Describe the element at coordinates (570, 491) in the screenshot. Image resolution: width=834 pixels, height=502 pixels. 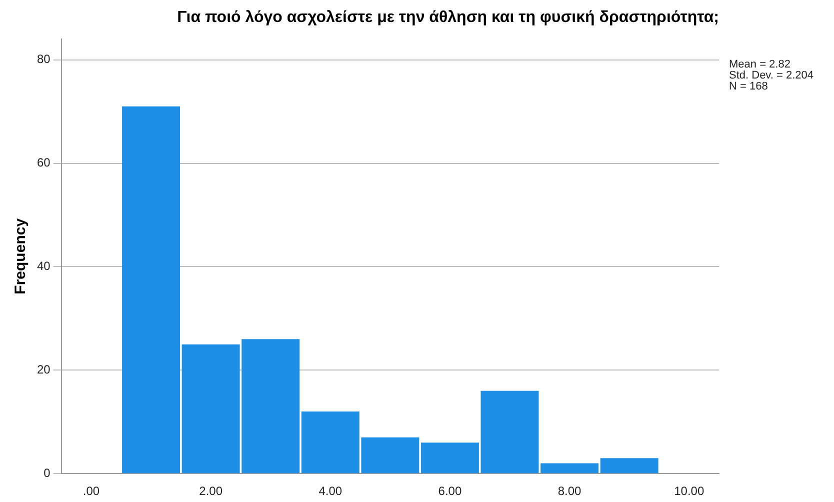
I see `x-tick-label: 8.00` at that location.